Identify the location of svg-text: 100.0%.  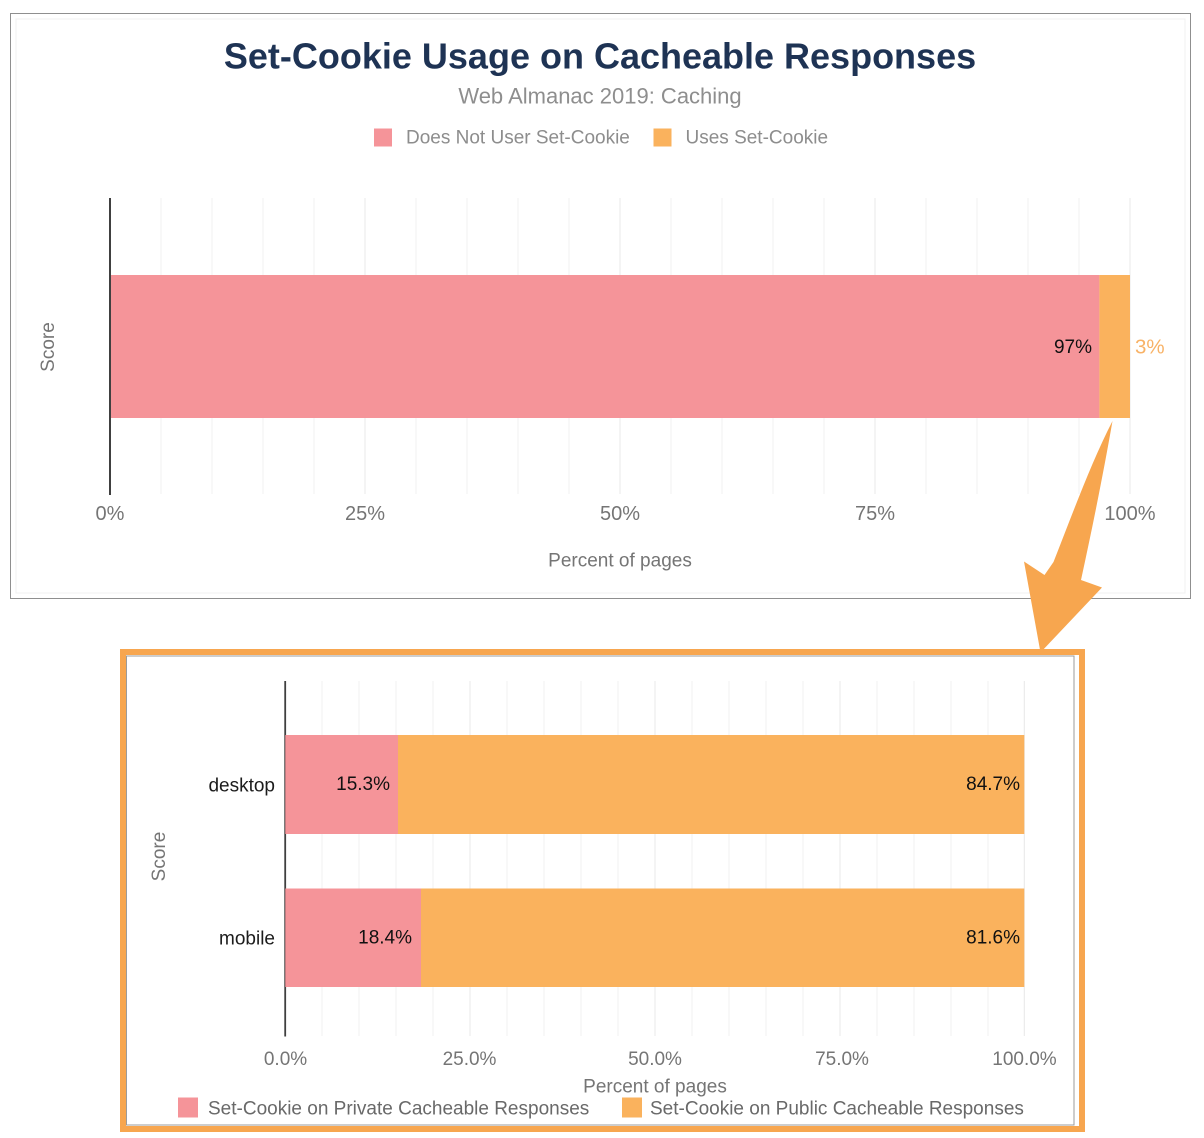
(1024, 1059).